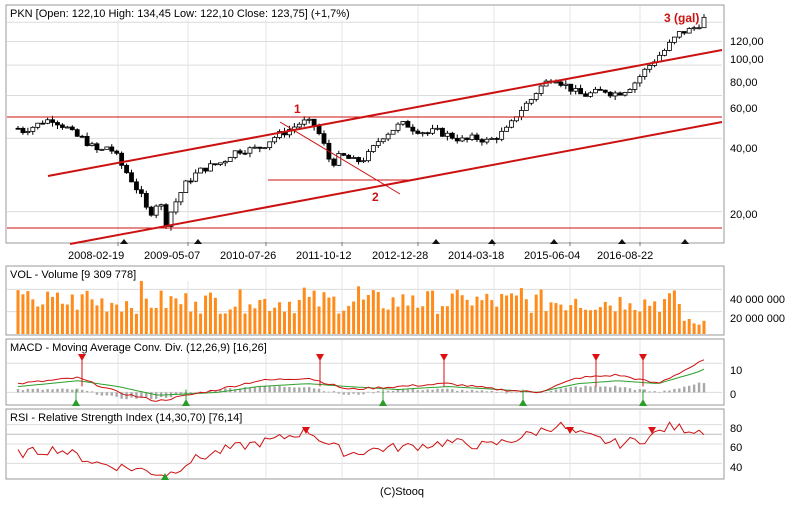 Image resolution: width=800 pixels, height=505 pixels. What do you see at coordinates (248, 256) in the screenshot?
I see `x-tick: 2010-07-26` at bounding box center [248, 256].